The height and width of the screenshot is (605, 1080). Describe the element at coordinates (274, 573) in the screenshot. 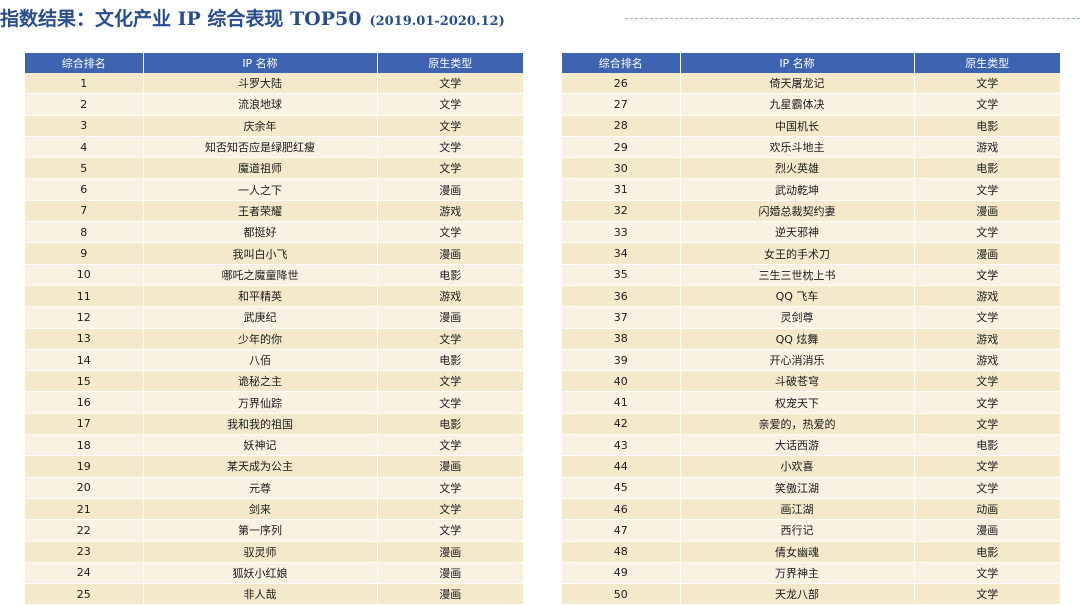

I see `table-row: 24 狐妖小红娘 漫画` at that location.